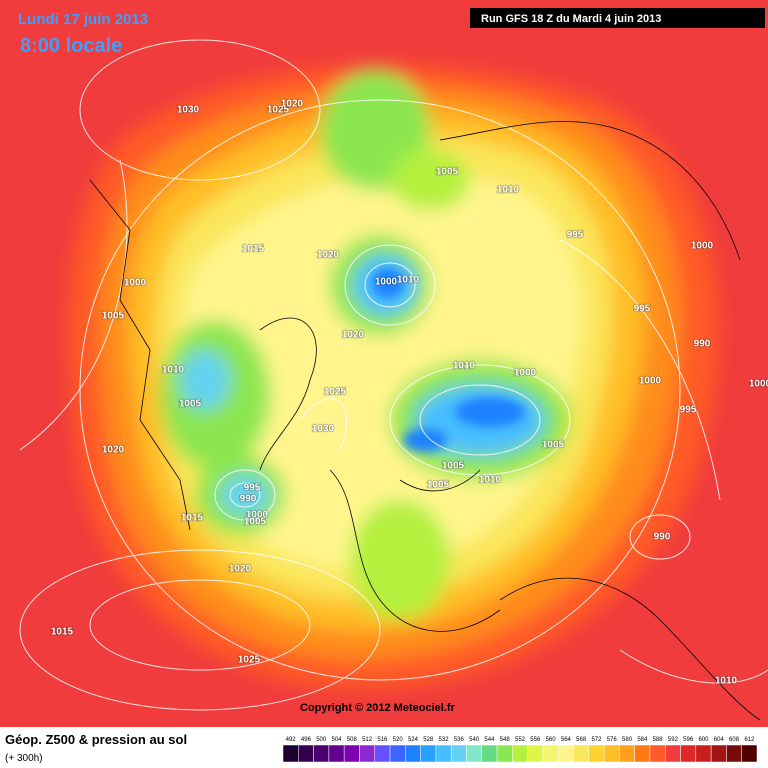 The height and width of the screenshot is (768, 768). Describe the element at coordinates (749, 740) in the screenshot. I see `scale-label: 612` at that location.